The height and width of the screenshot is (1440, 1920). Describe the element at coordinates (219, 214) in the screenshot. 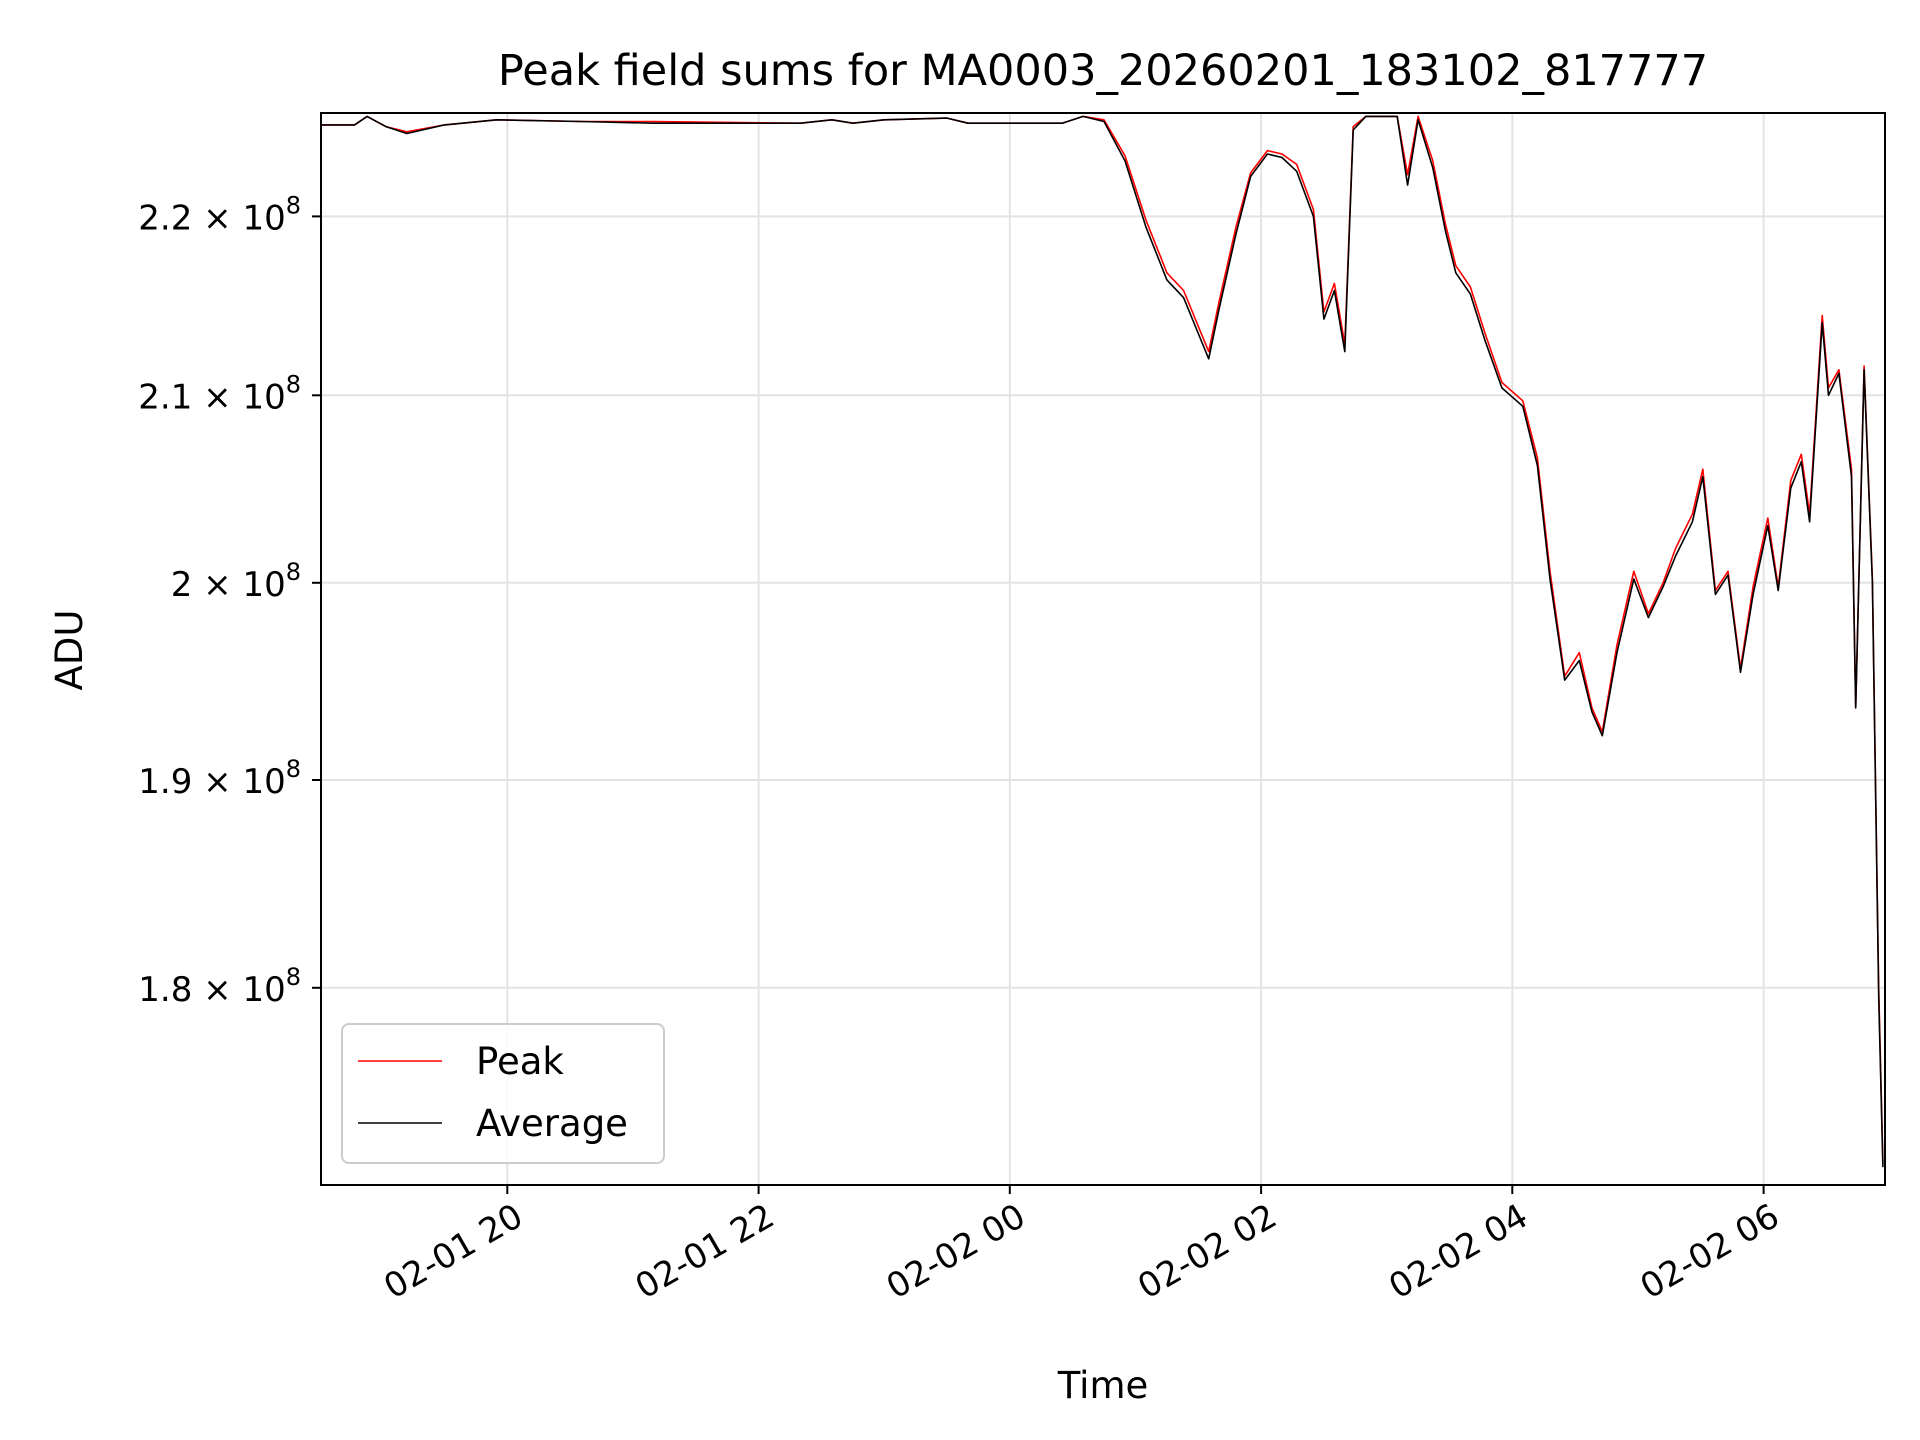

I see `y-tick-label: 2.2 × 108` at that location.